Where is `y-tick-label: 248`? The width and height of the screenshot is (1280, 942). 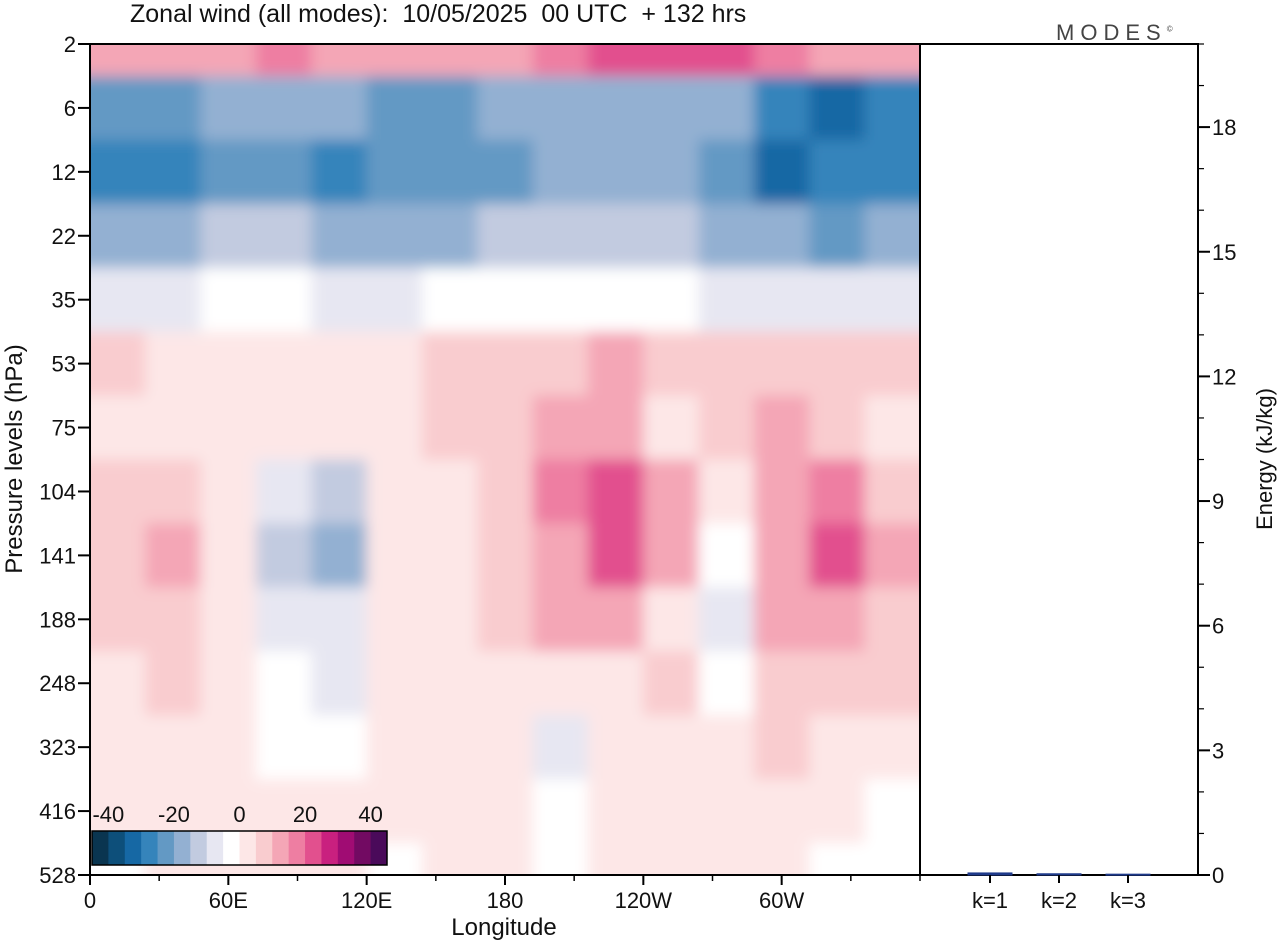
y-tick-label: 248 is located at coordinates (57, 683).